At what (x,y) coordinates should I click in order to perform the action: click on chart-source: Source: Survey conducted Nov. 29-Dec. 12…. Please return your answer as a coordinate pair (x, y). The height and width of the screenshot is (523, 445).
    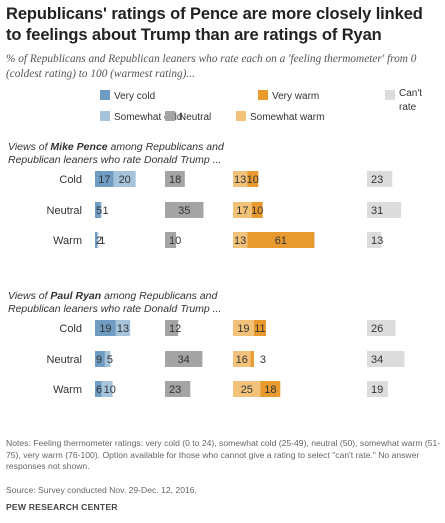
    Looking at the image, I should click on (101, 490).